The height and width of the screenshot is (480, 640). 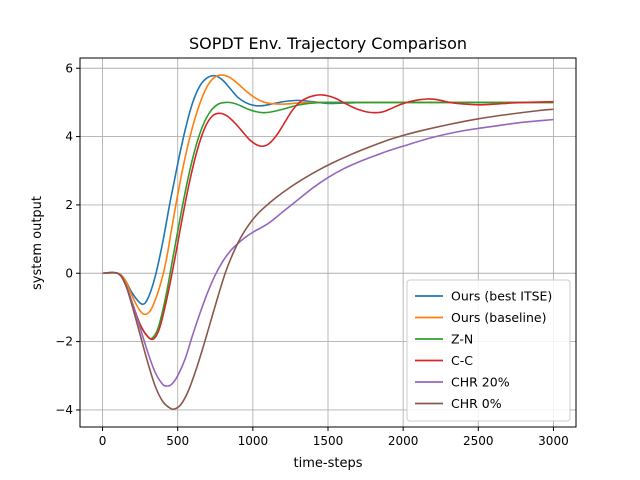 What do you see at coordinates (501, 296) in the screenshot?
I see `legend-label-0: Ours (best ITSE)` at bounding box center [501, 296].